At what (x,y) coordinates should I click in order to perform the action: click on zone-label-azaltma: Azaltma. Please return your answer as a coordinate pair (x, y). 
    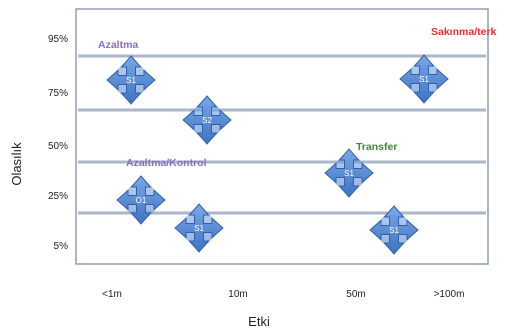
    Looking at the image, I should click on (118, 45).